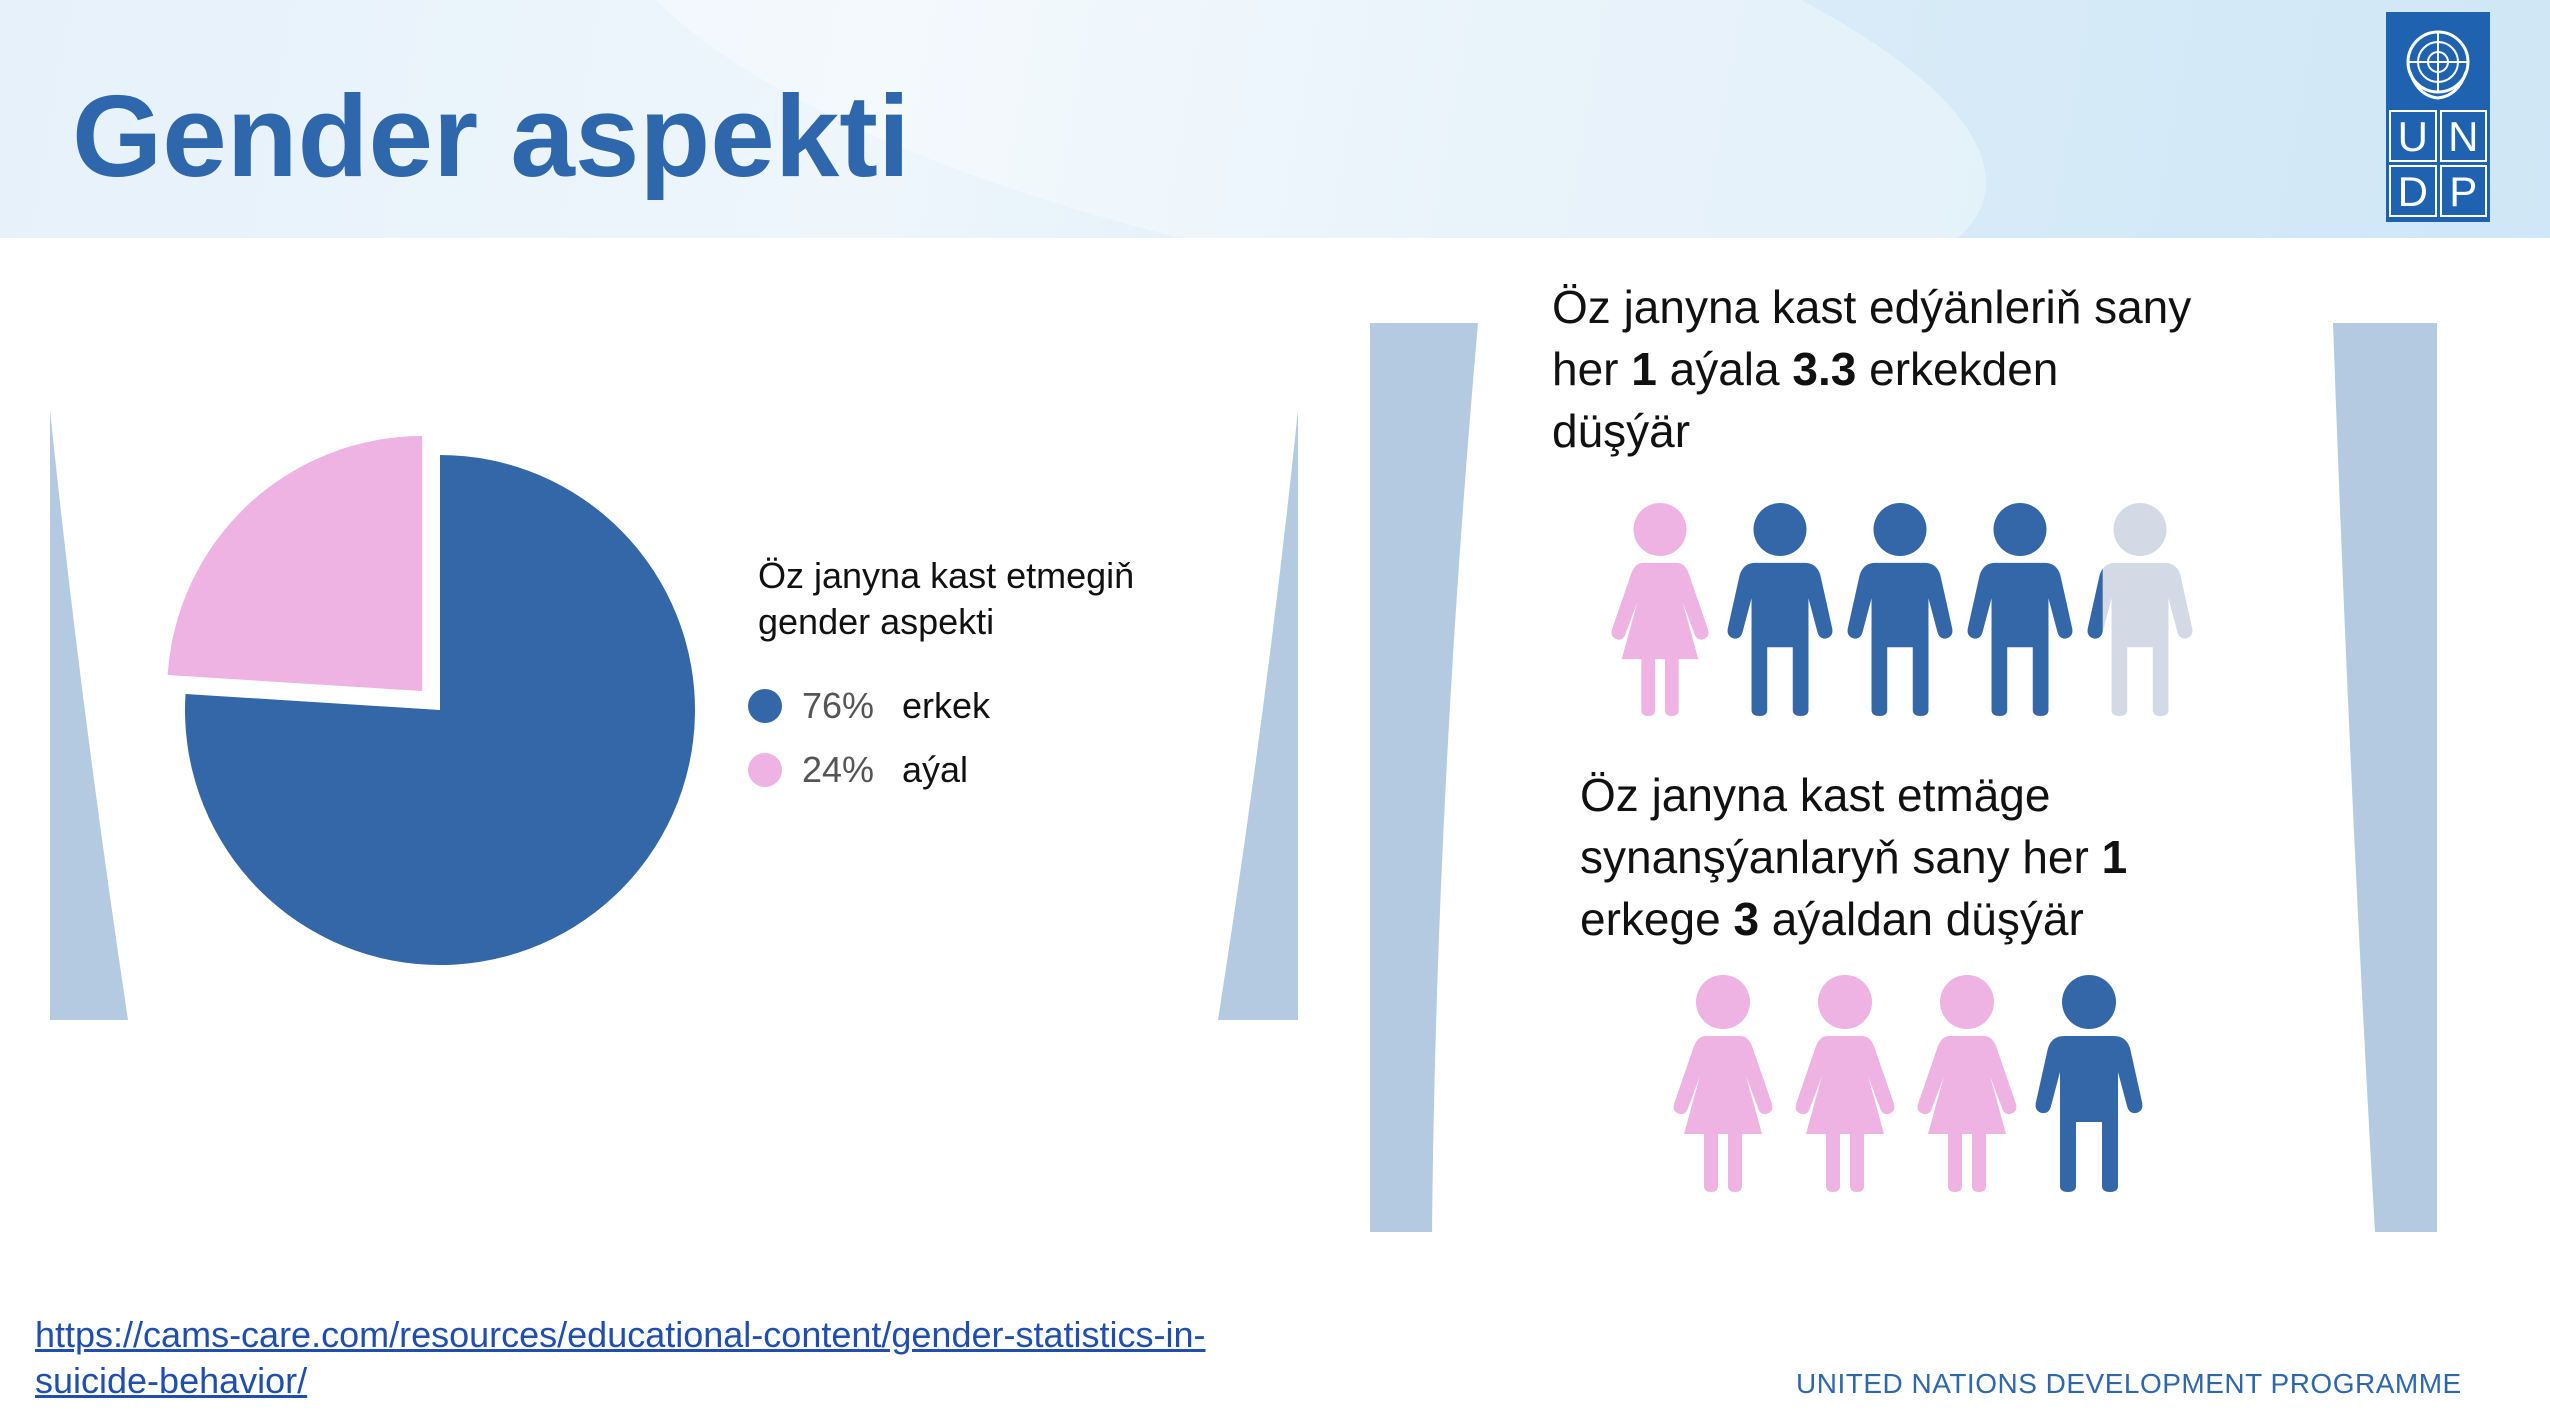 This screenshot has width=2550, height=1428. What do you see at coordinates (295, 564) in the screenshot?
I see `pie-slice-female` at bounding box center [295, 564].